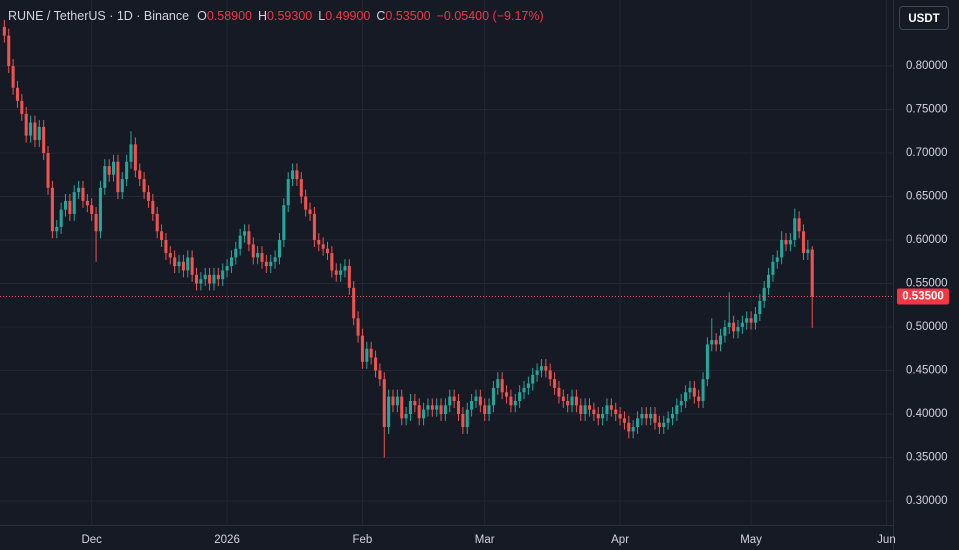  What do you see at coordinates (924, 18) in the screenshot?
I see `currency-button: USDT` at bounding box center [924, 18].